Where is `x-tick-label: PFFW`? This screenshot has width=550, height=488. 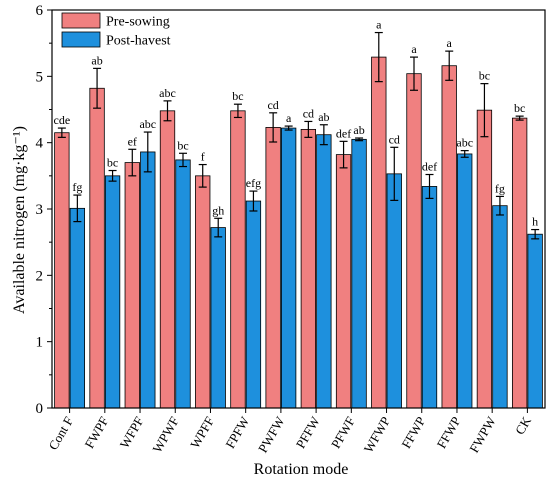
x-tick-label: PFFW is located at coordinates (308, 432).